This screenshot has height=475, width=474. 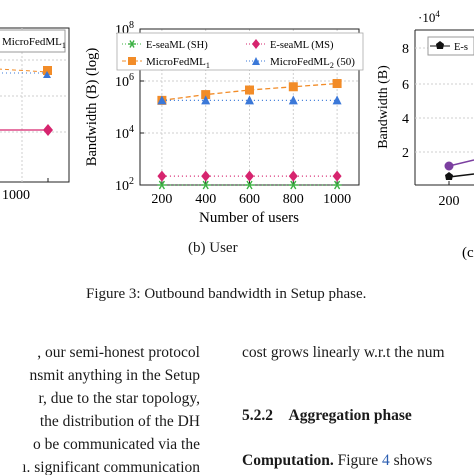 I want to click on right-panel: ·104 Bandwidth (B) 8 6 4 2 E-s 200 (c, so click(x=425, y=132).